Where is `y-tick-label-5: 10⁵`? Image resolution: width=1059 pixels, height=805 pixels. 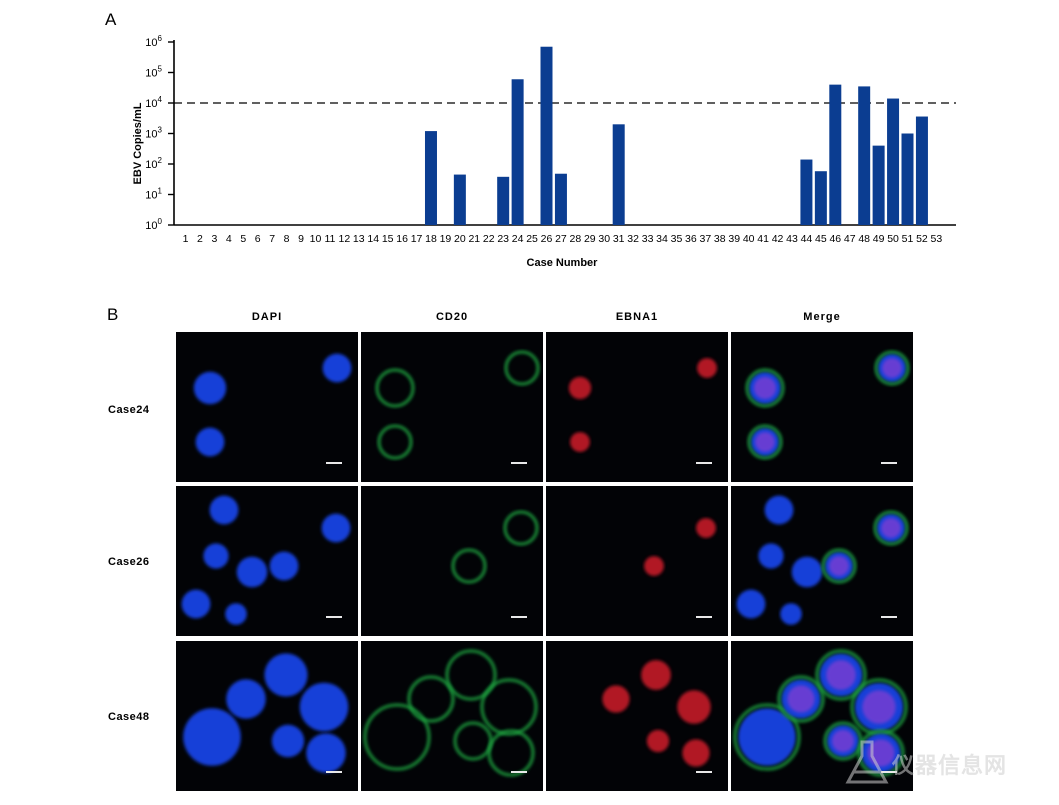 y-tick-label-5: 10⁵ is located at coordinates (153, 72).